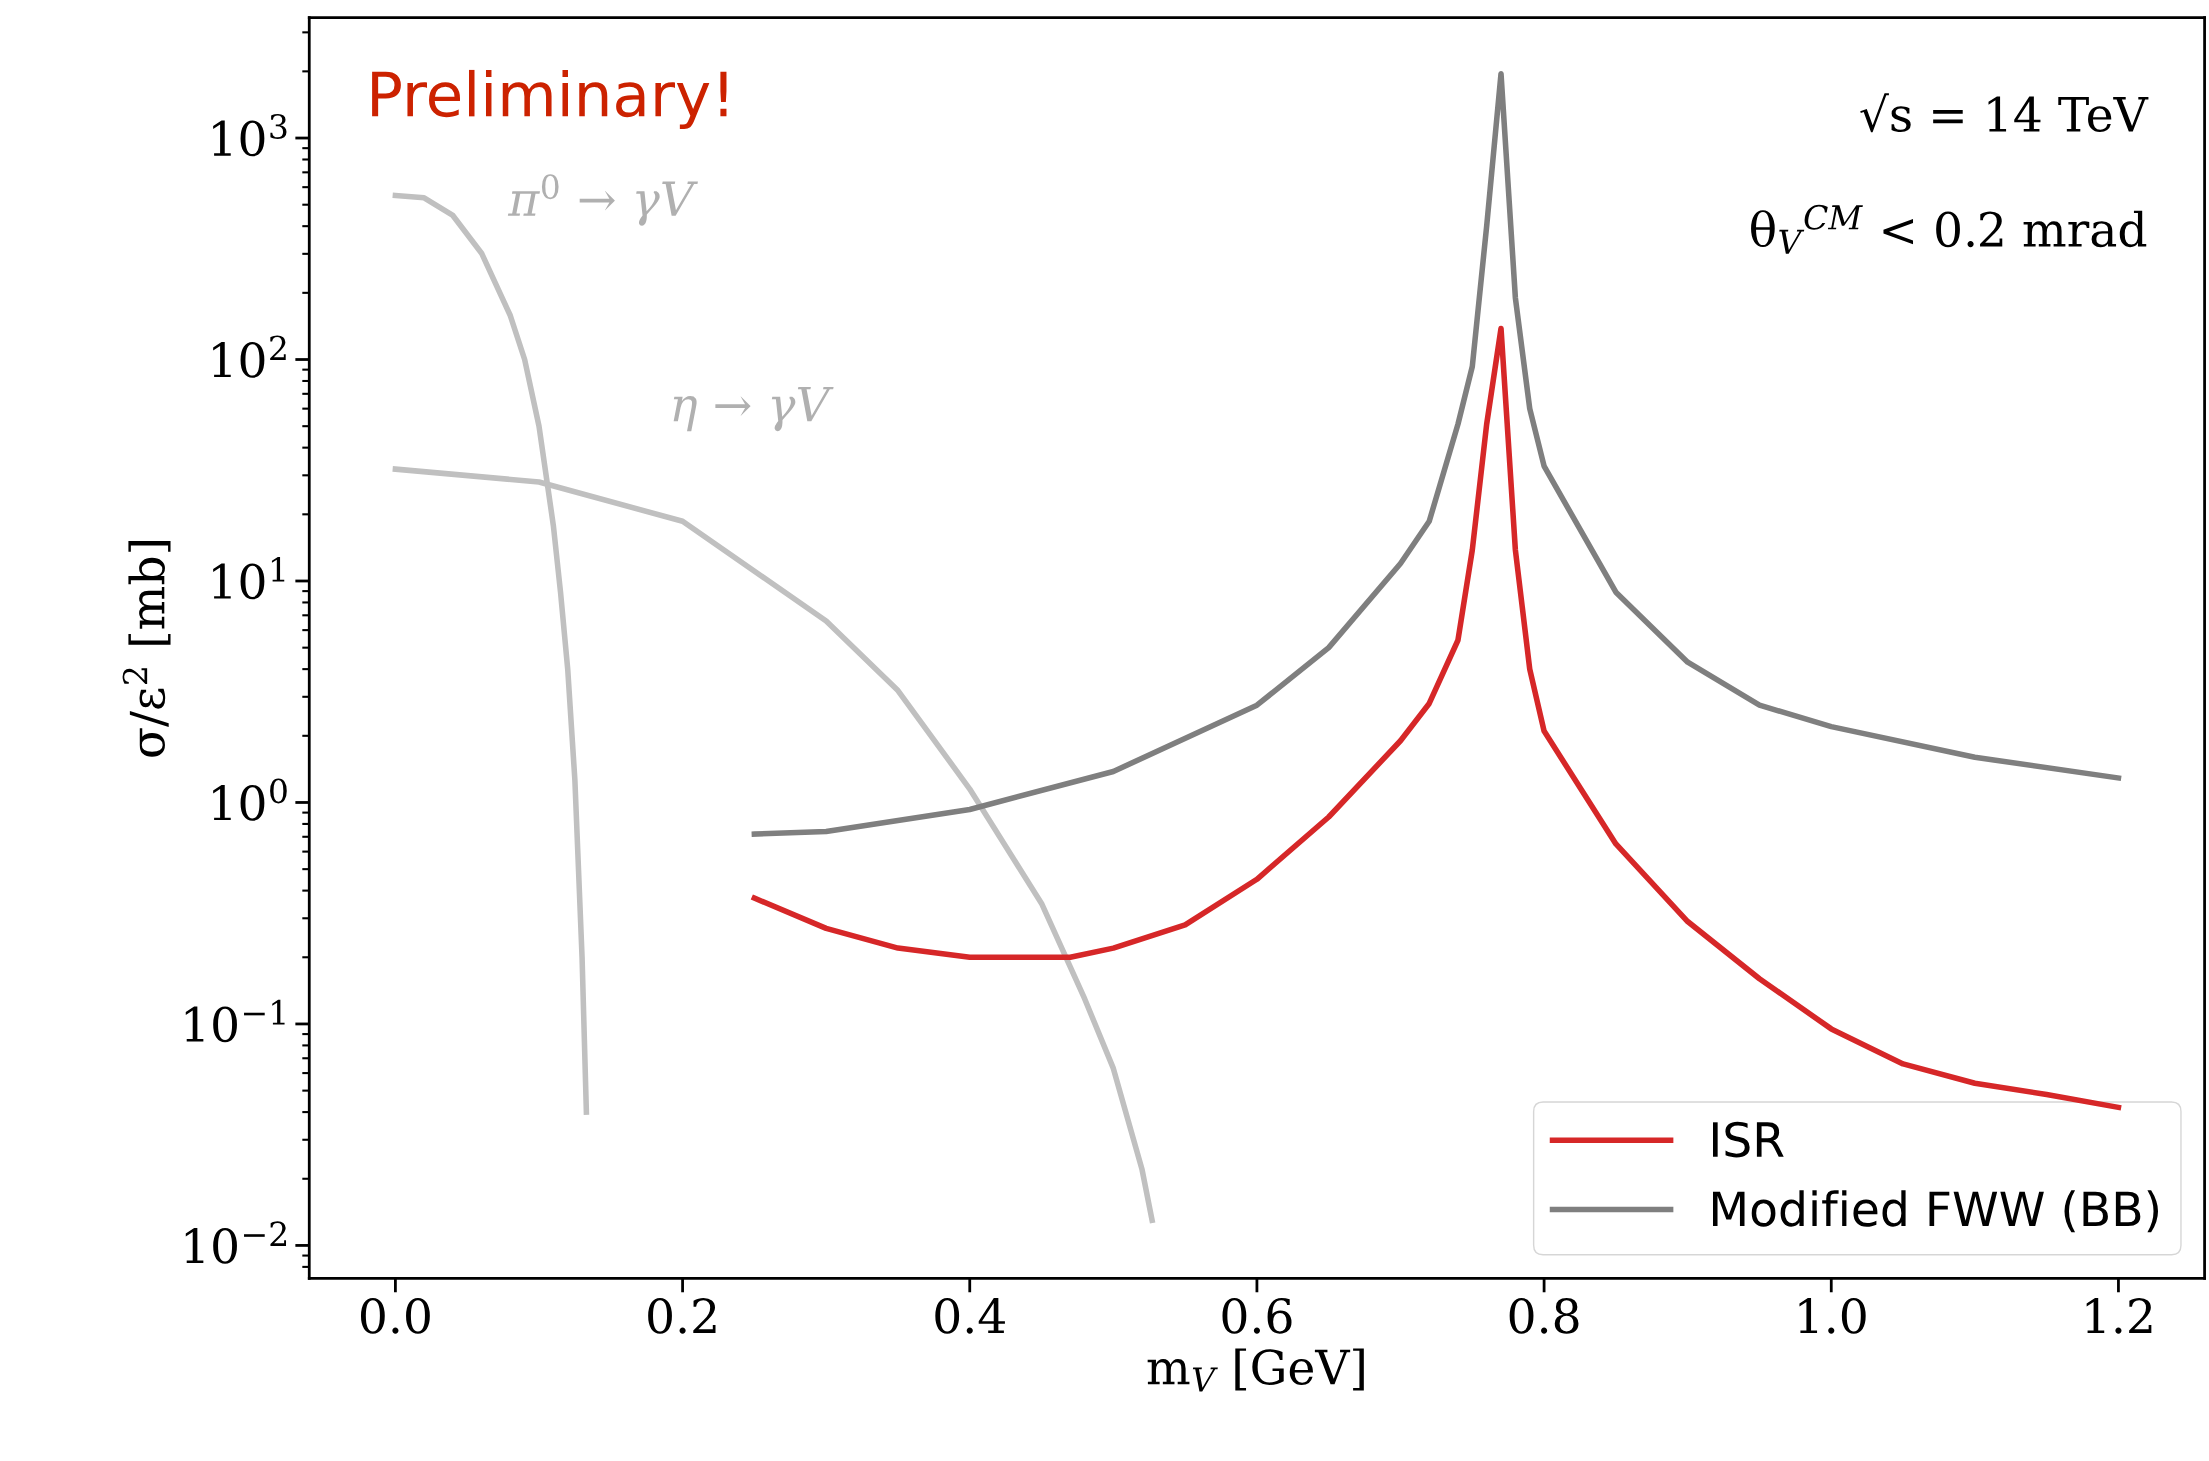 The height and width of the screenshot is (1461, 2209). Describe the element at coordinates (753, 409) in the screenshot. I see `annotation: η → γV` at that location.